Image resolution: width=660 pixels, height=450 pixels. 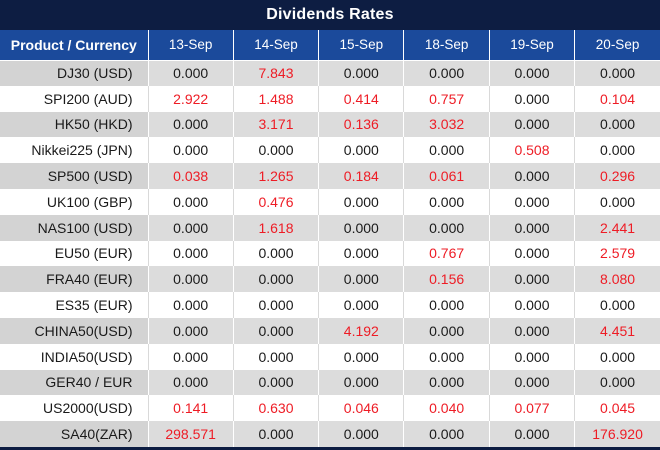 I want to click on product-cell: CHINA50(USD), so click(x=74, y=330).